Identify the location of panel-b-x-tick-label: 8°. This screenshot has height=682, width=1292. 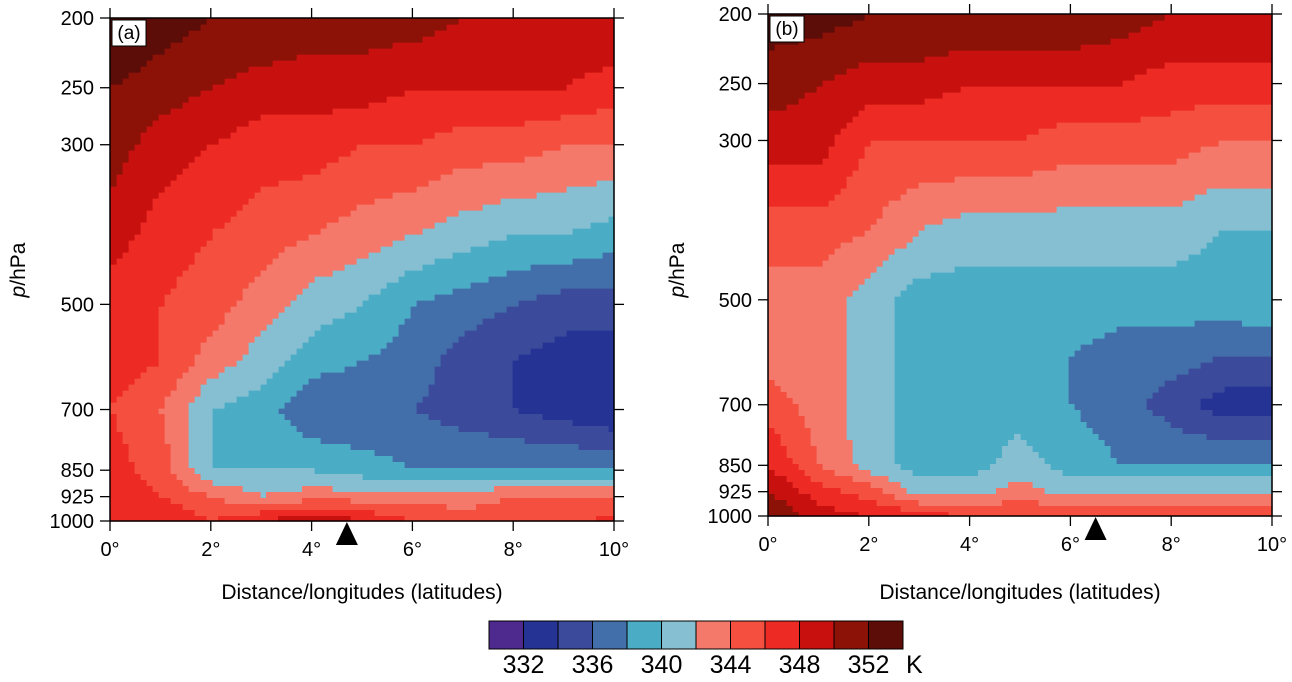
(1171, 545).